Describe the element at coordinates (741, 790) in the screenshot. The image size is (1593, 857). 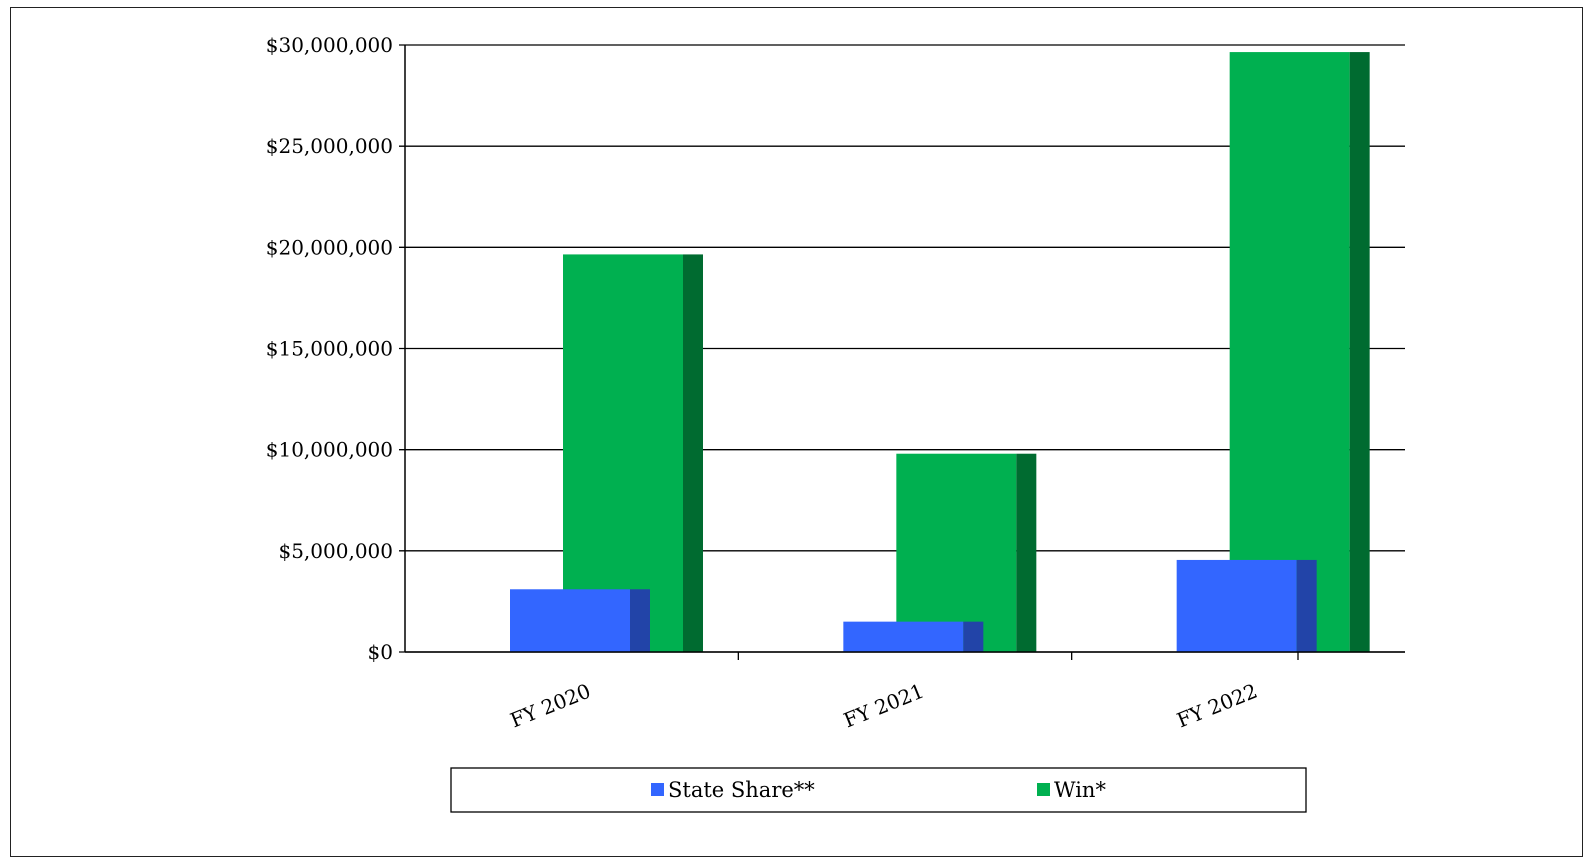
I see `legend-label-state-share: State Share**` at that location.